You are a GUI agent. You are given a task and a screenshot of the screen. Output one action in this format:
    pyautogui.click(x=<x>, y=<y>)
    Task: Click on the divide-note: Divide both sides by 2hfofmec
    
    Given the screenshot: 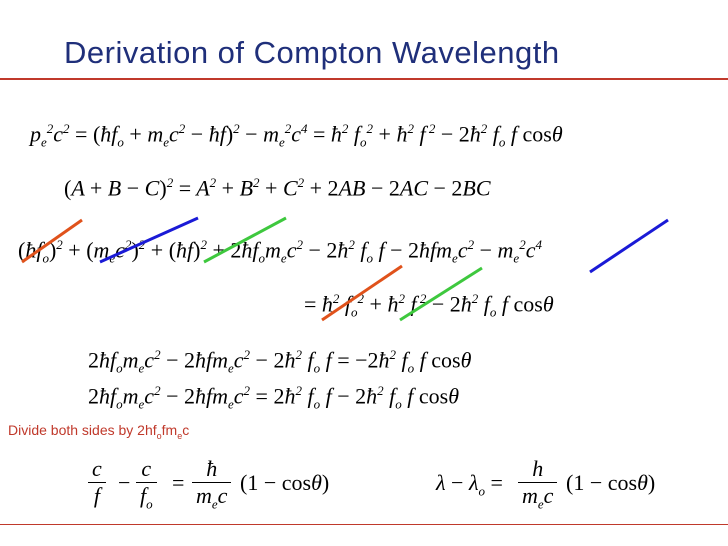 What is the action you would take?
    pyautogui.click(x=99, y=431)
    